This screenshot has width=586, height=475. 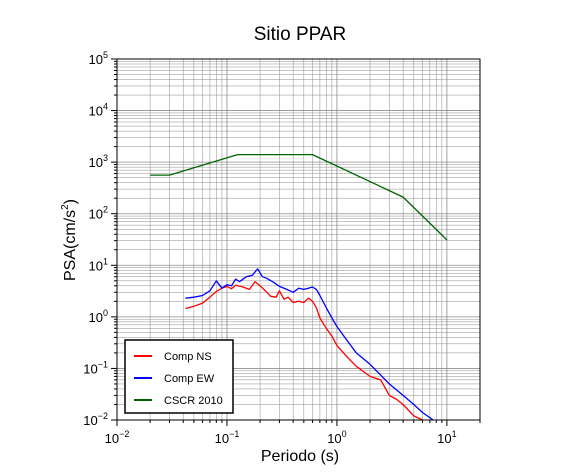 I want to click on legend-label-comp-ns: Comp NS, so click(x=188, y=357).